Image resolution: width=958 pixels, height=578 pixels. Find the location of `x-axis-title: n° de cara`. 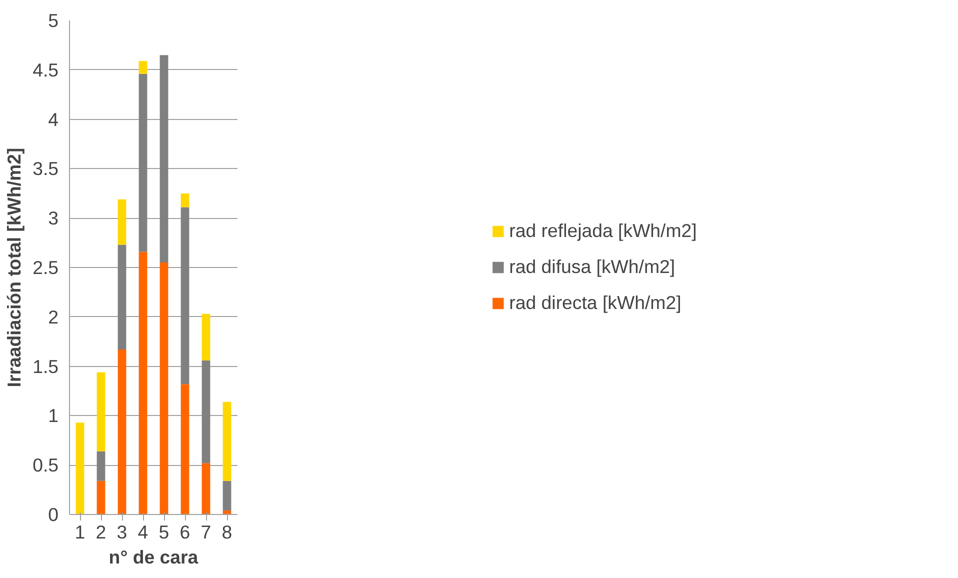

x-axis-title: n° de cara is located at coordinates (153, 557).